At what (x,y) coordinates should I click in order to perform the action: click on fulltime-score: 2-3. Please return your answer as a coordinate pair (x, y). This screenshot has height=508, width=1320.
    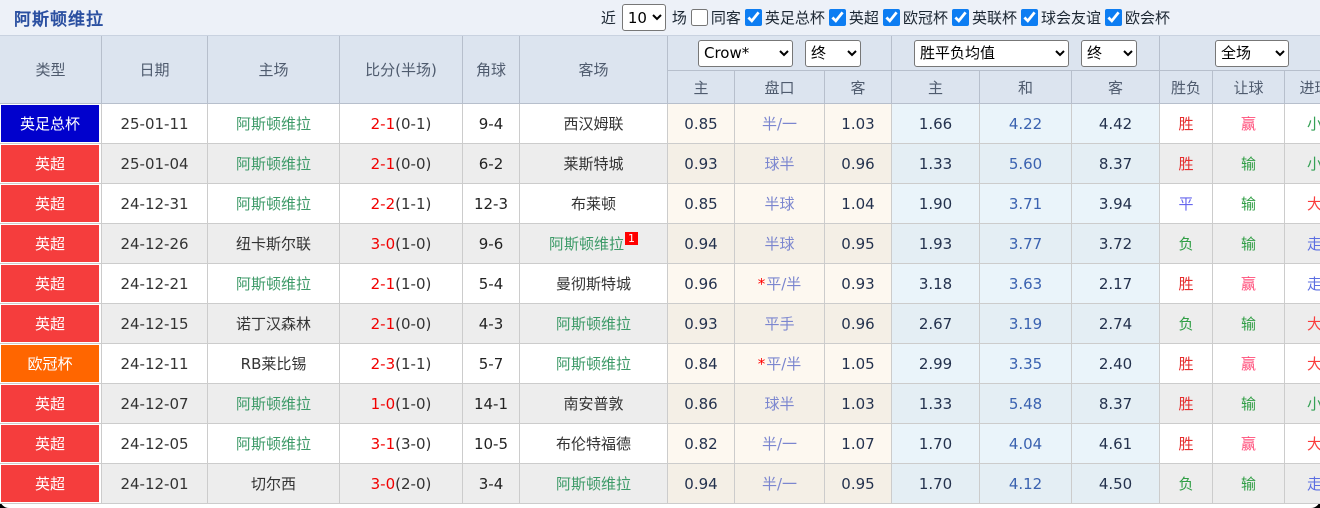
    Looking at the image, I should click on (383, 363).